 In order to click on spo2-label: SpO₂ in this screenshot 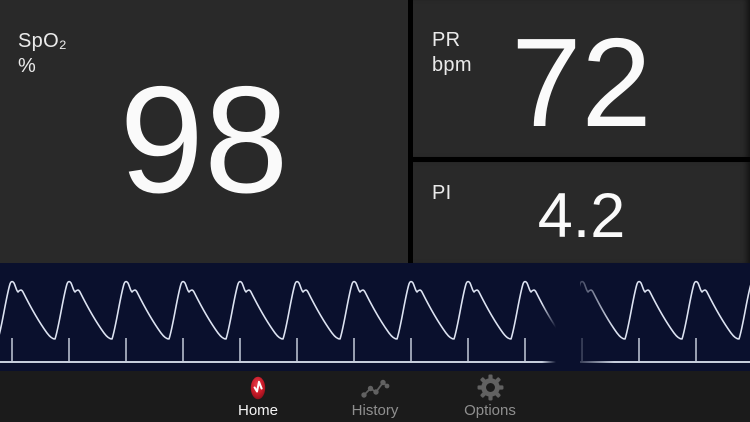, I will do `click(42, 41)`.